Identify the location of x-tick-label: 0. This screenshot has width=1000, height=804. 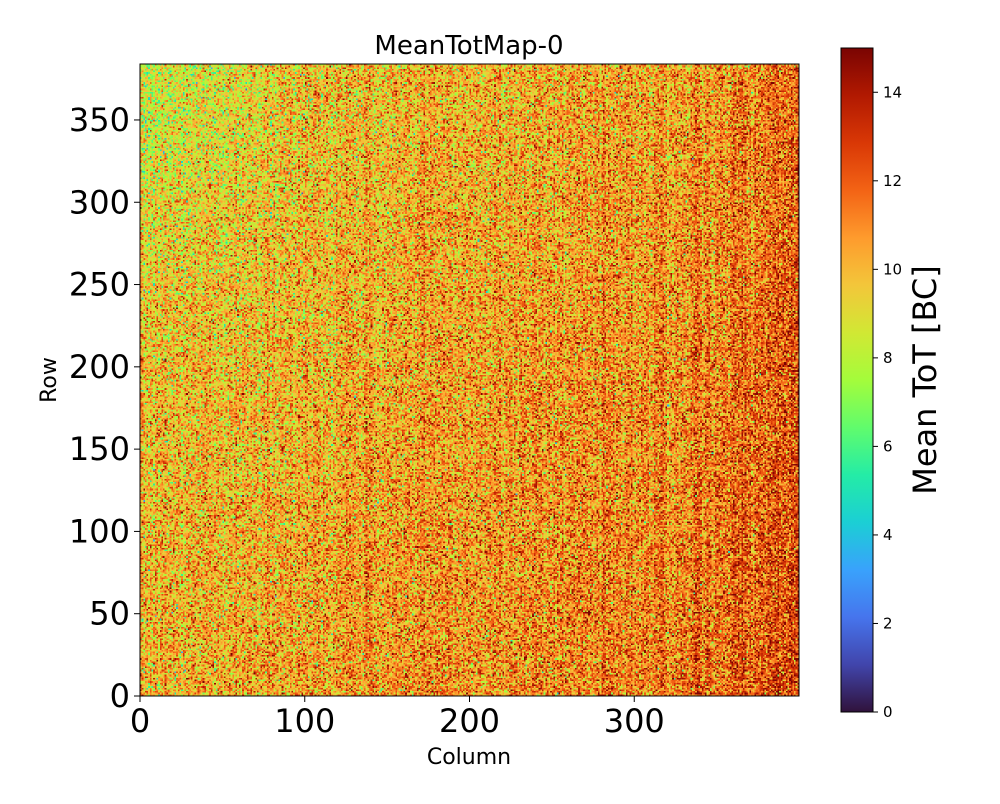
(140, 721).